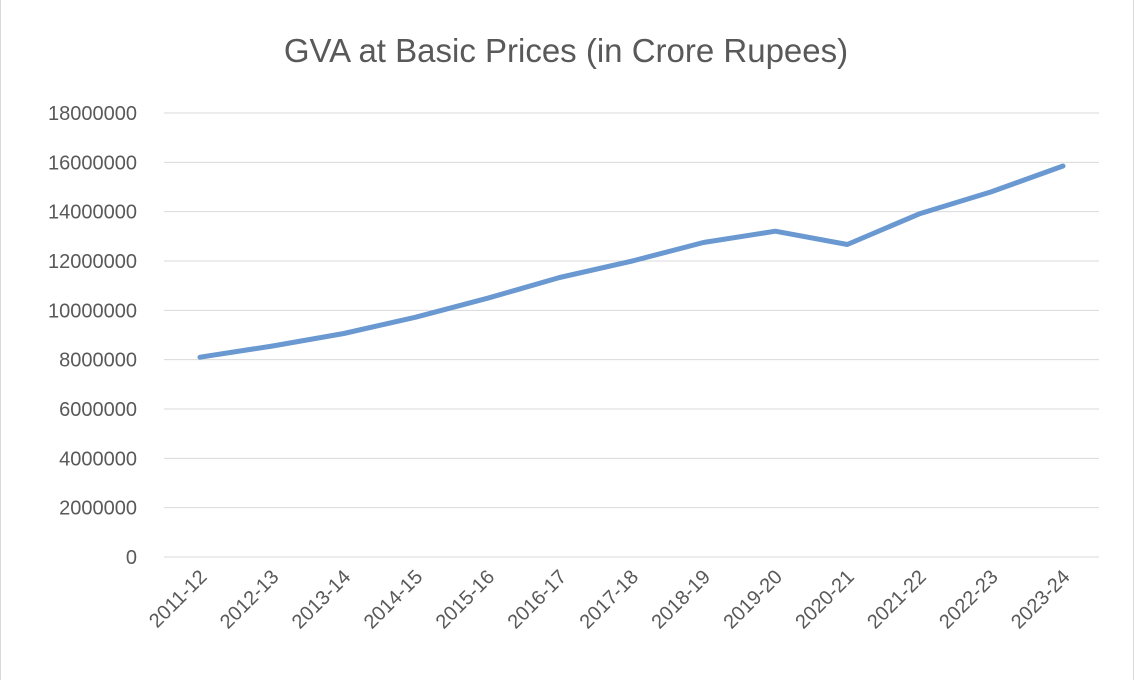 The height and width of the screenshot is (680, 1134). What do you see at coordinates (752, 599) in the screenshot?
I see `x-tick-label: 2019-20` at bounding box center [752, 599].